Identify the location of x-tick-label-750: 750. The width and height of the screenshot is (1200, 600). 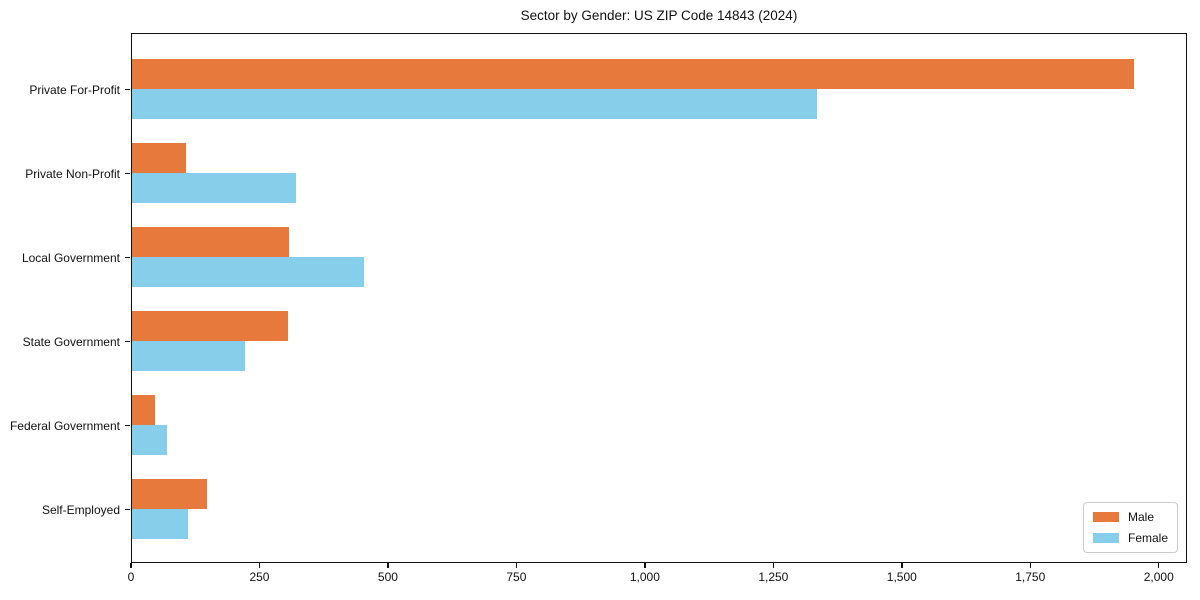
(516, 577).